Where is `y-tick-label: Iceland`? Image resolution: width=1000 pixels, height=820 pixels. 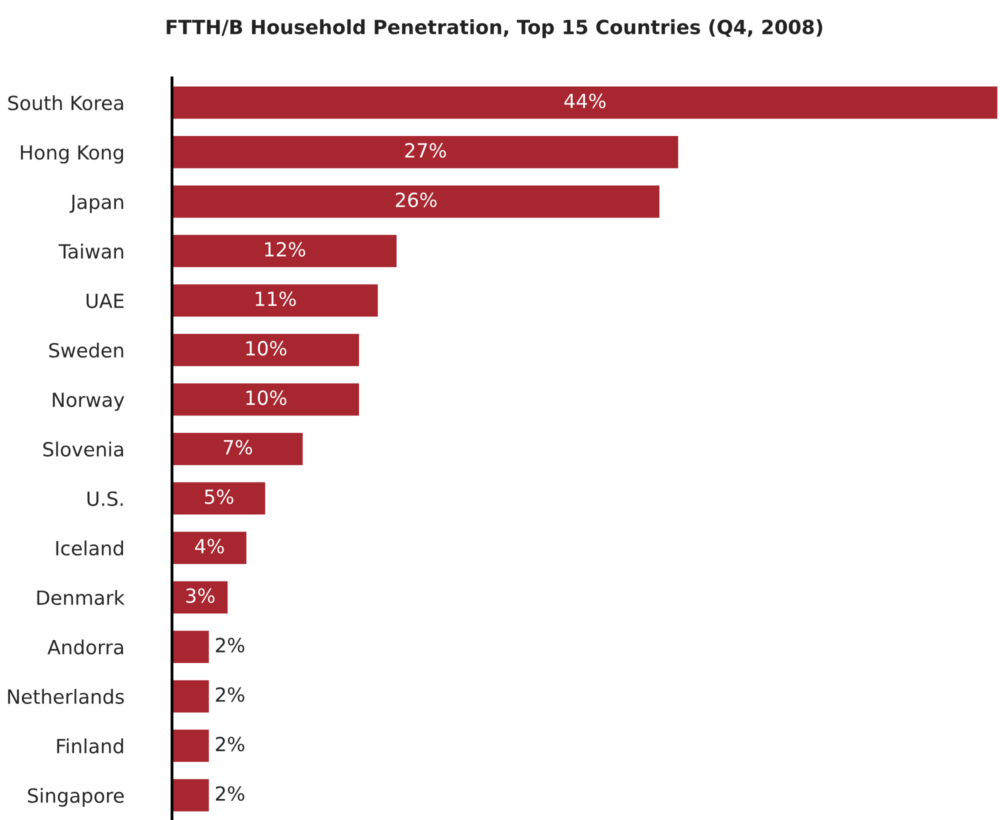 y-tick-label: Iceland is located at coordinates (90, 548).